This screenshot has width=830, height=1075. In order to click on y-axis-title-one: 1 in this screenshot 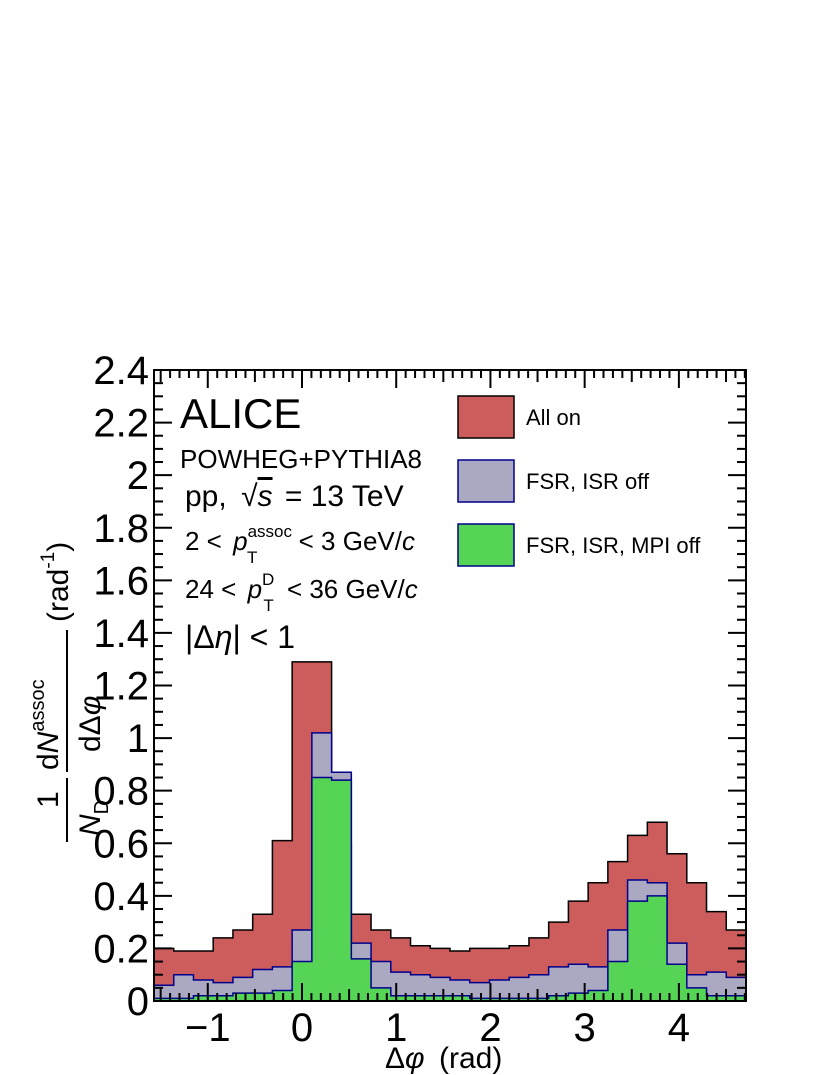, I will do `click(48, 799)`.